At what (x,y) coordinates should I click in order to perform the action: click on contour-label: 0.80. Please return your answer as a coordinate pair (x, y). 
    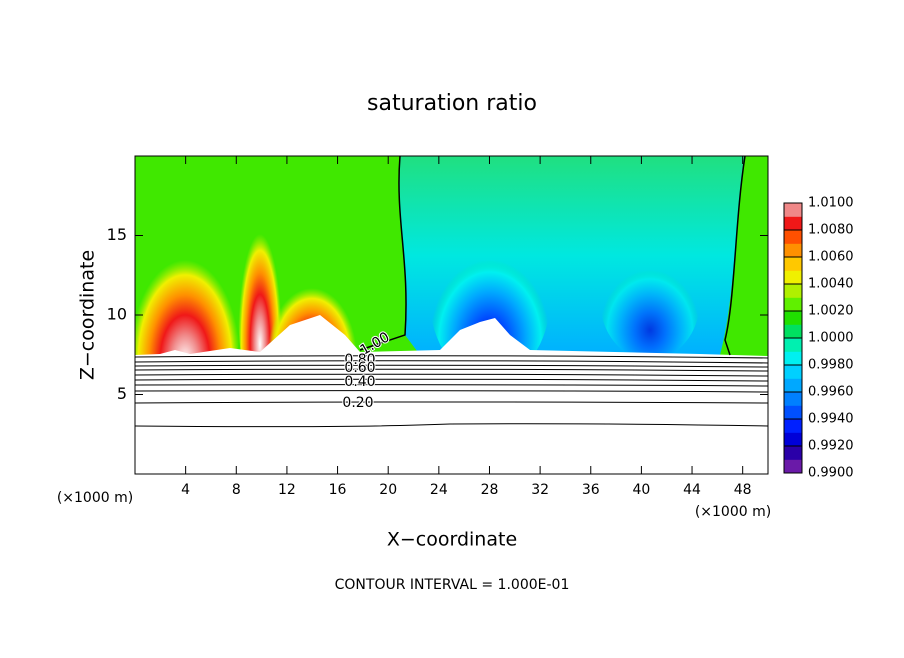
    Looking at the image, I should click on (359, 360).